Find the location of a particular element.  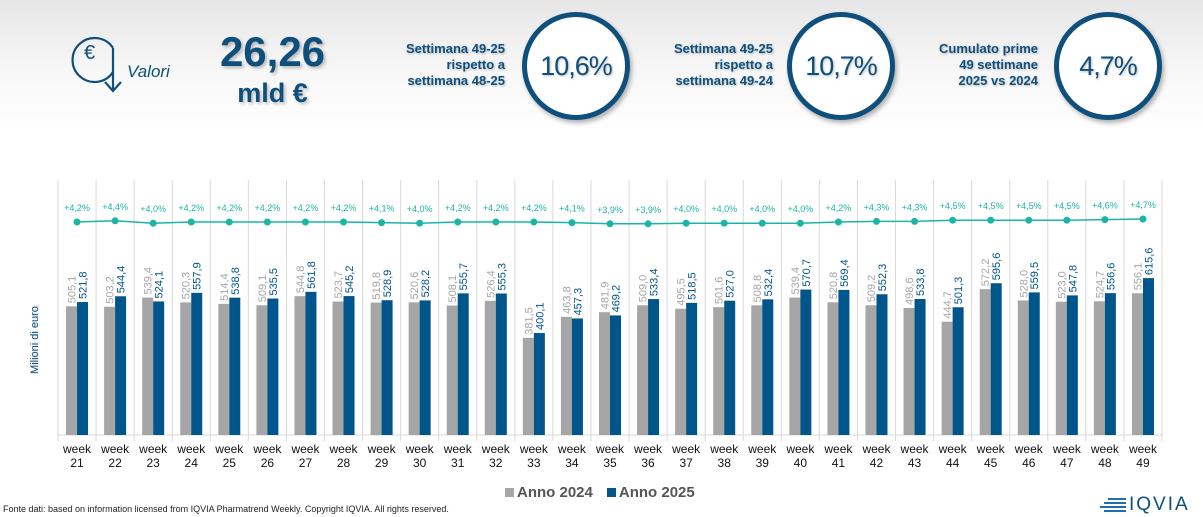

x-tick-number: 41 is located at coordinates (839, 463).